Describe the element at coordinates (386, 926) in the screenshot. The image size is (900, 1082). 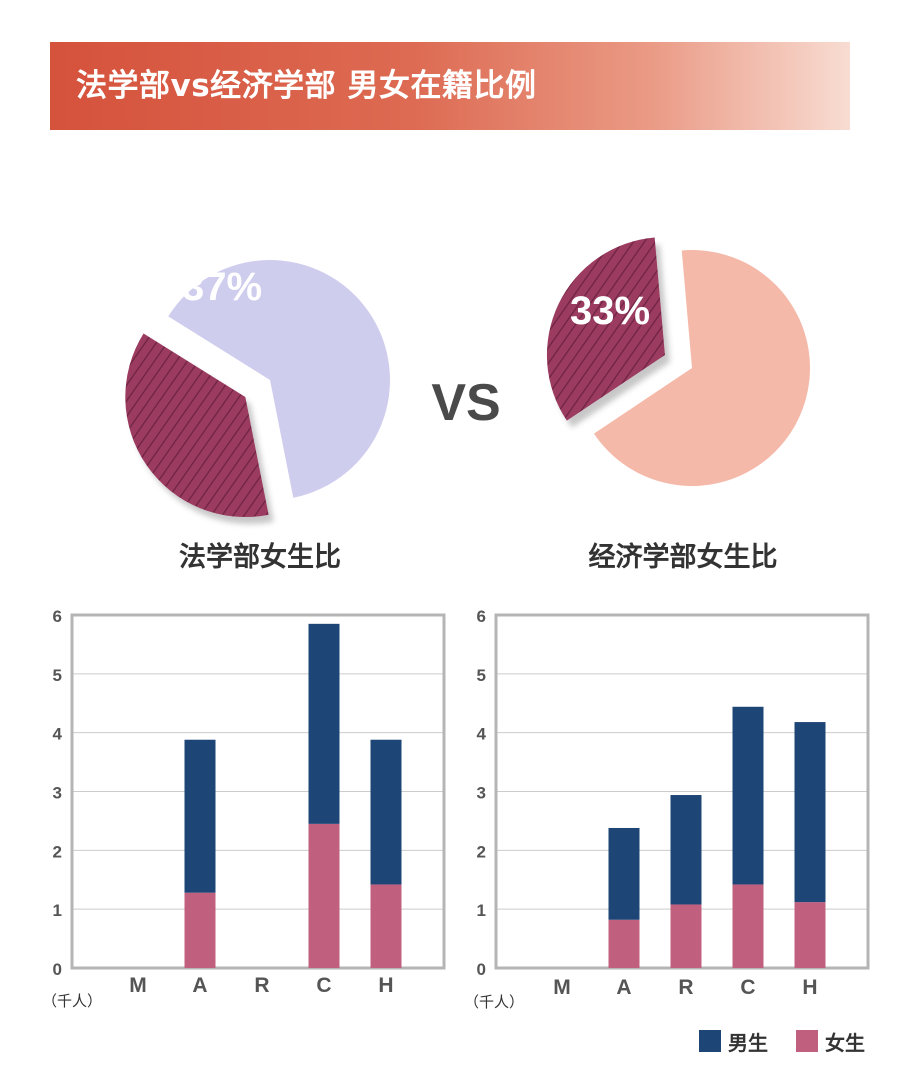
I see `law-bar-female-H` at that location.